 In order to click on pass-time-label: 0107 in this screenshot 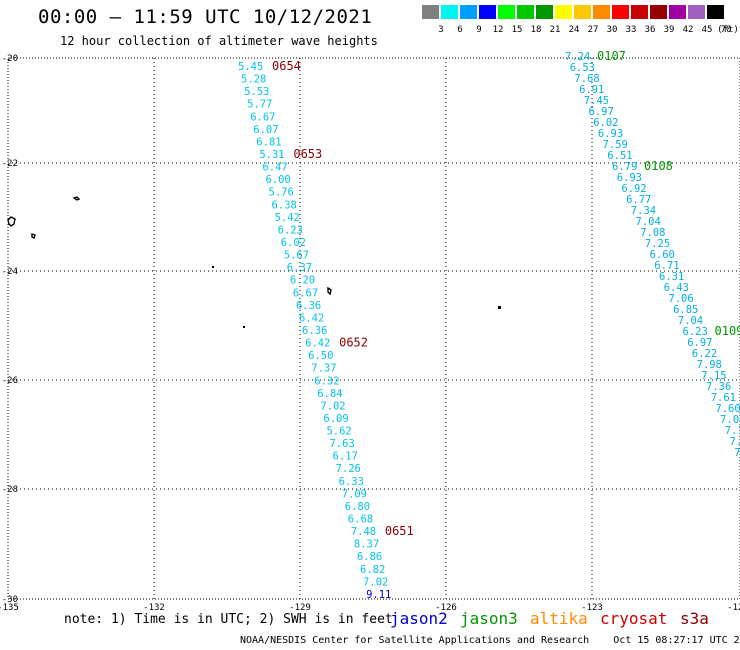, I will do `click(611, 56)`.